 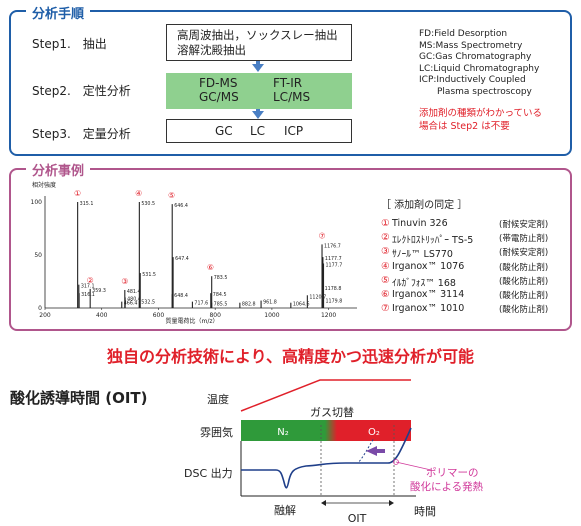 What do you see at coordinates (221, 278) in the screenshot?
I see `peak-label: 783.5` at bounding box center [221, 278].